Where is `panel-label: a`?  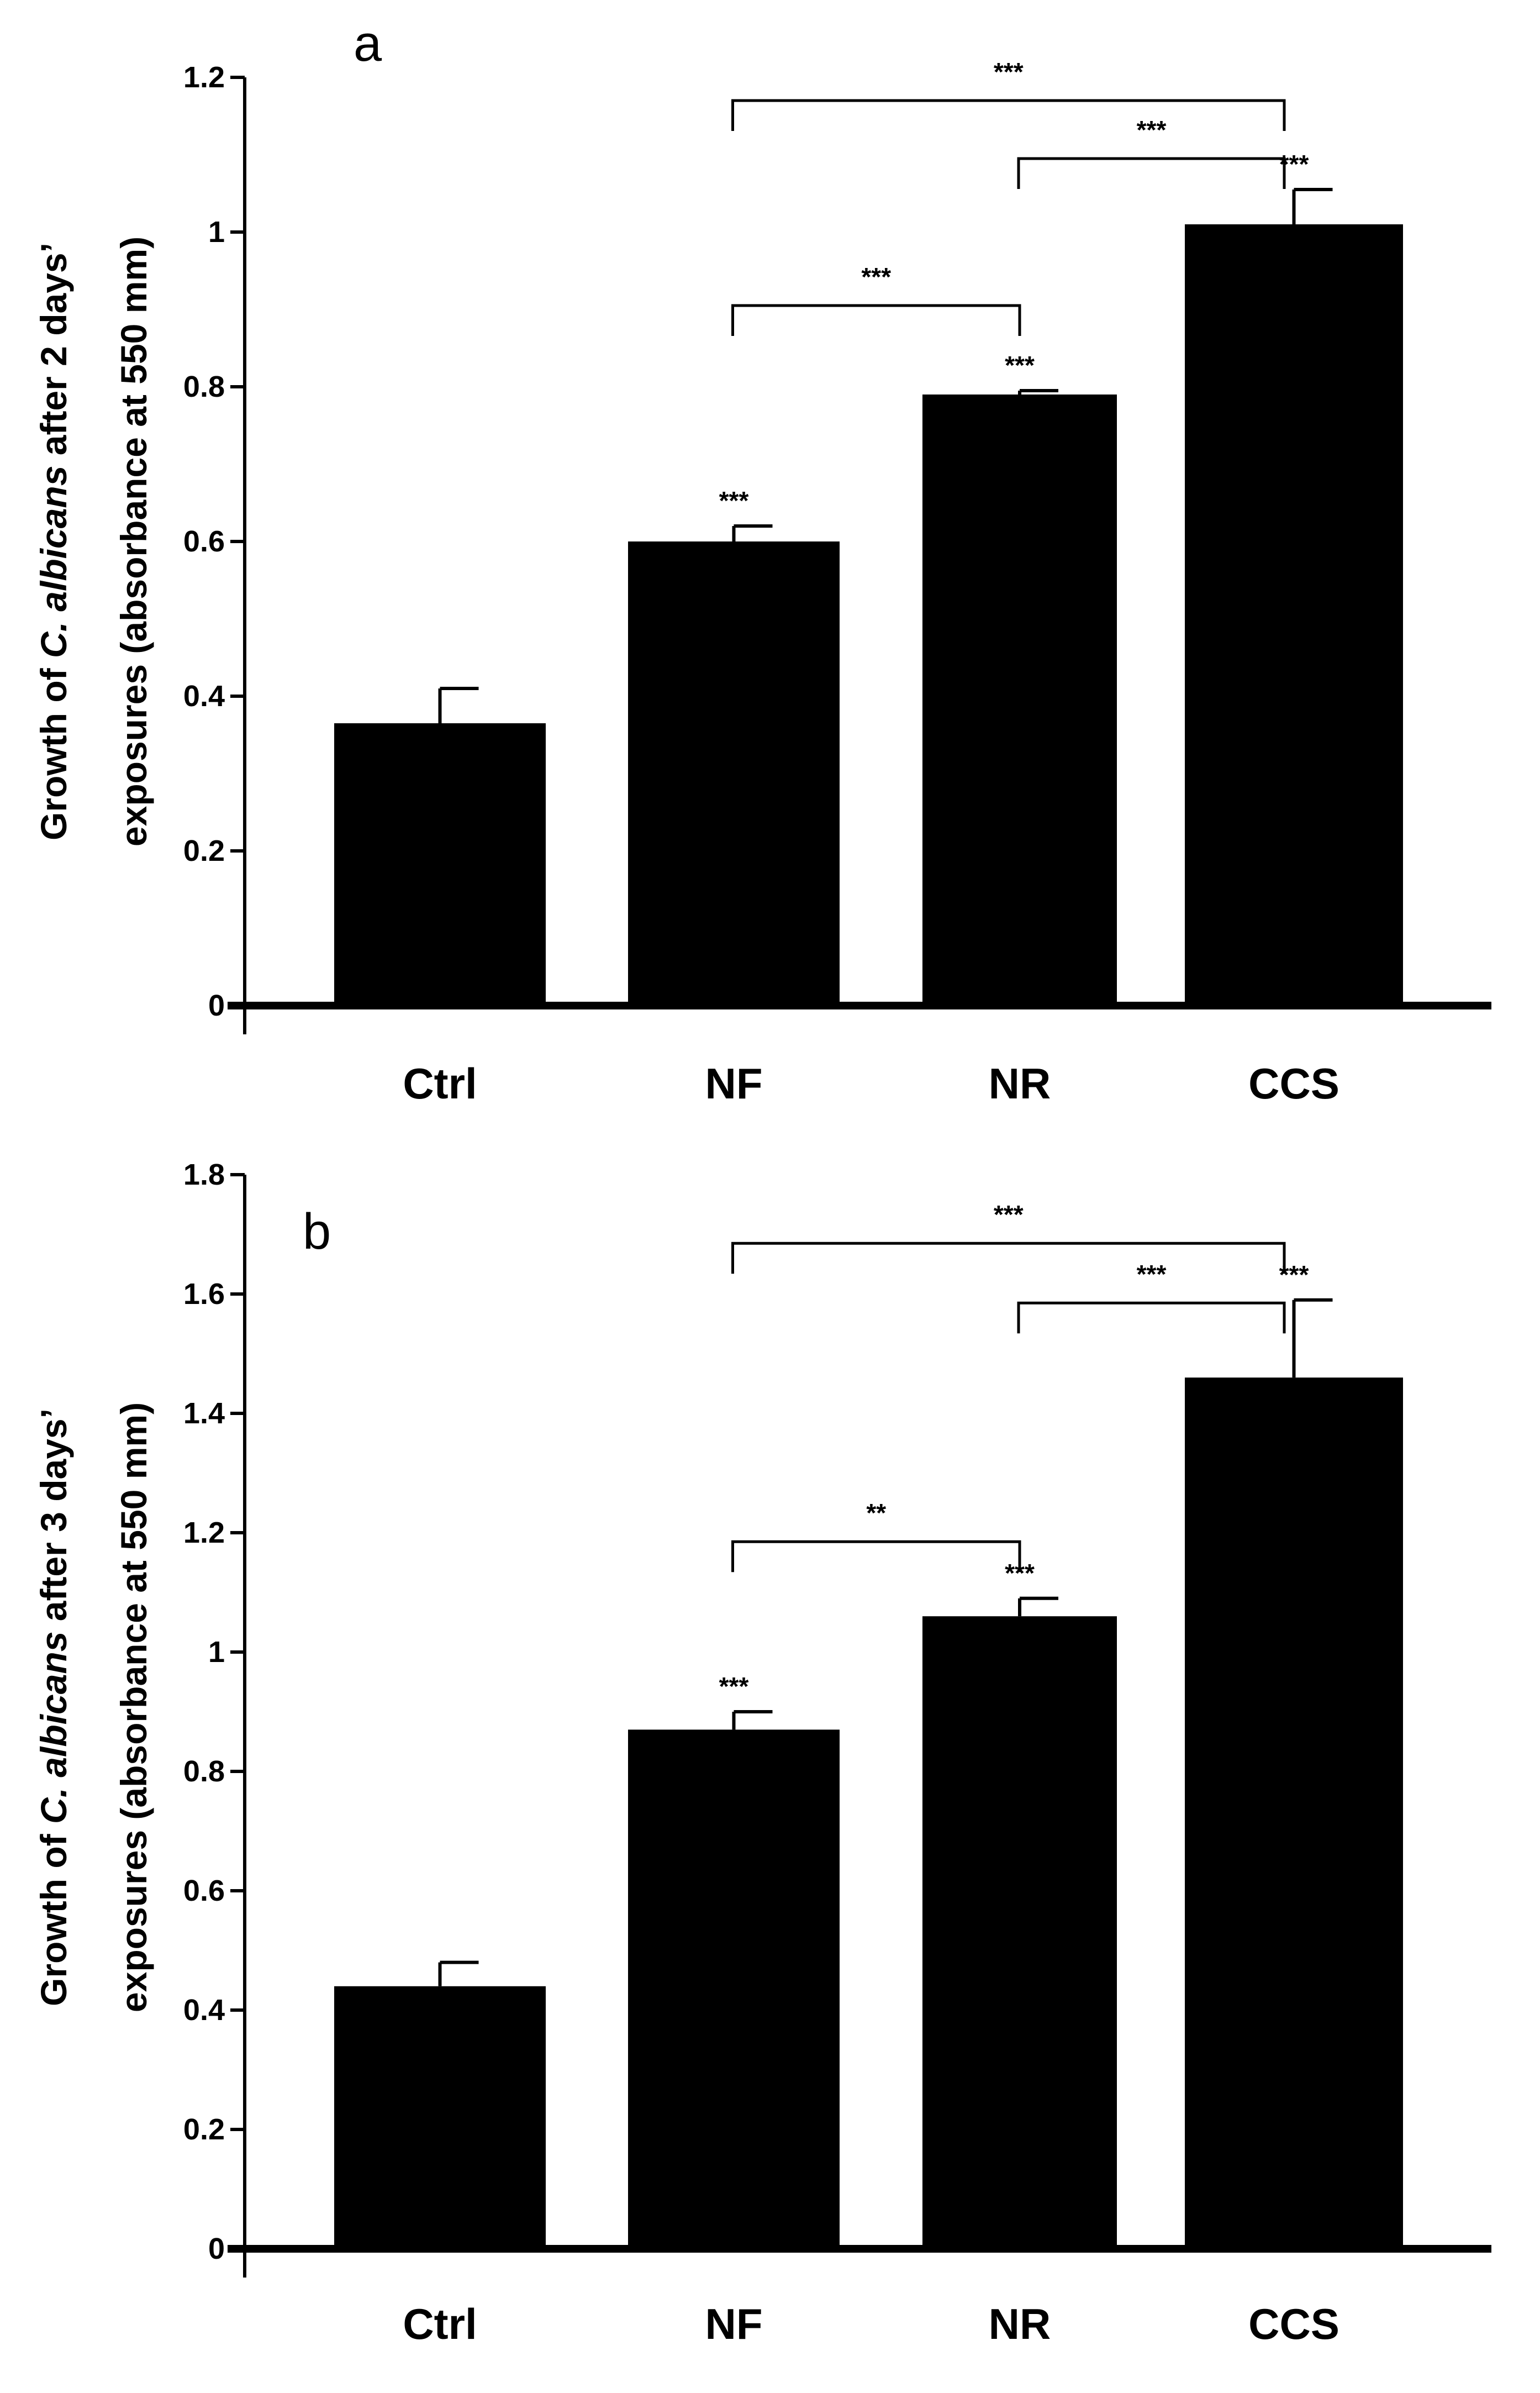 panel-label: a is located at coordinates (368, 44).